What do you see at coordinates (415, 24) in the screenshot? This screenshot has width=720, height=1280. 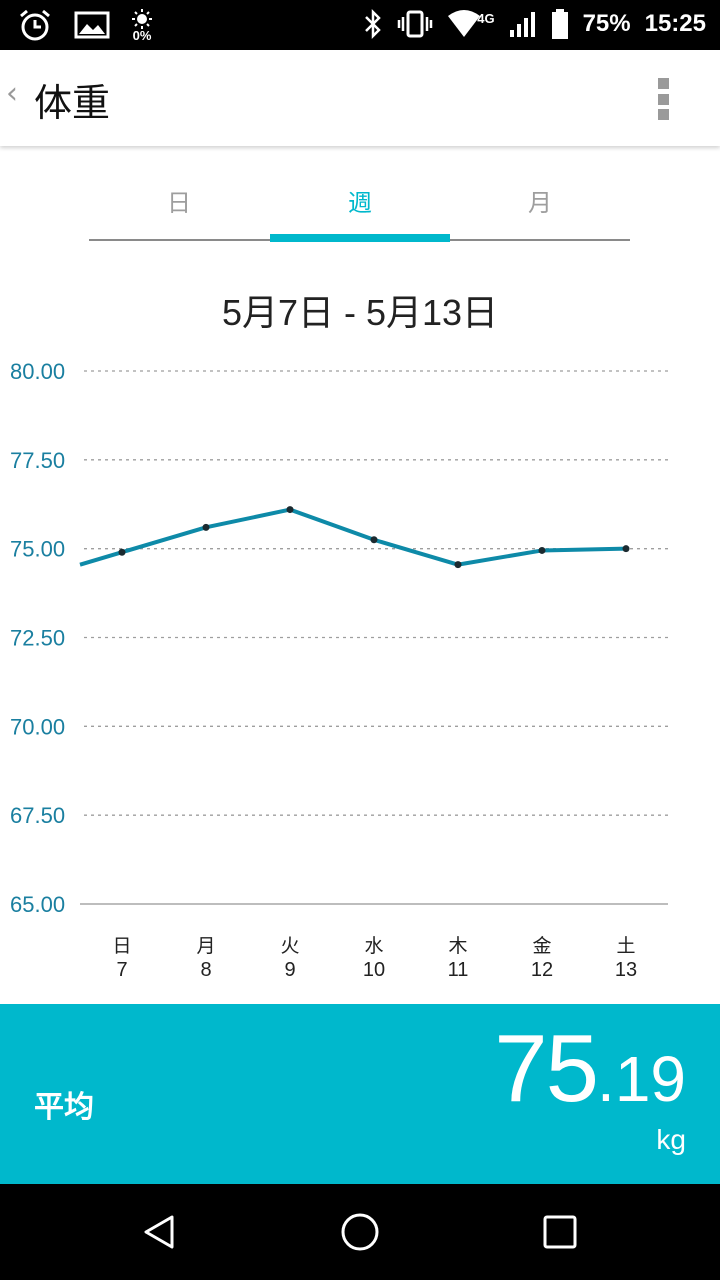 I see `vibrate-icon` at bounding box center [415, 24].